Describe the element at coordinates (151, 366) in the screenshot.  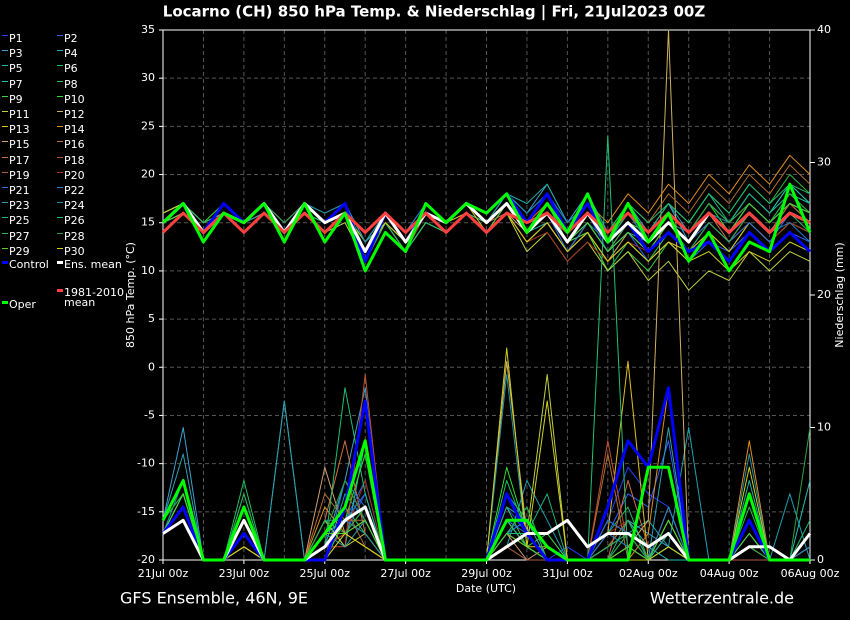
I see `y-tick-label: 0` at that location.